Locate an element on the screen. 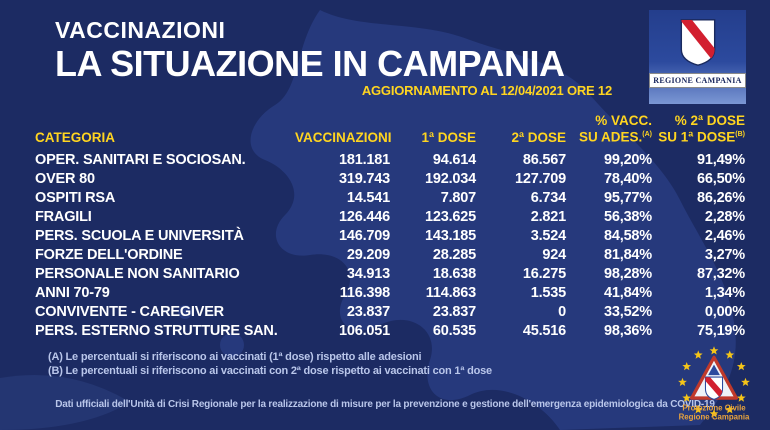  header-dose1: 1ª DOSE is located at coordinates (448, 137).